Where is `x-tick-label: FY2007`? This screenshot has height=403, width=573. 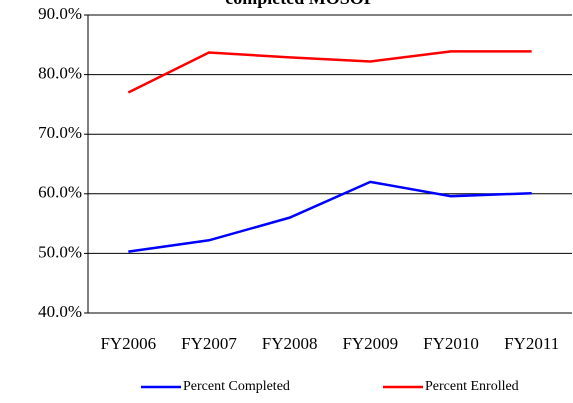
x-tick-label: FY2007 is located at coordinates (209, 343).